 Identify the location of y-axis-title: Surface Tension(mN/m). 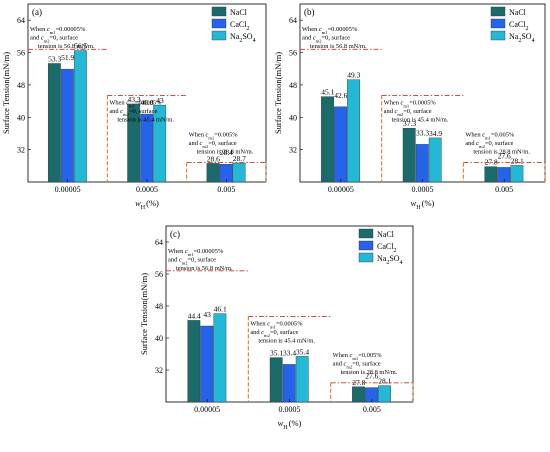
(6, 93).